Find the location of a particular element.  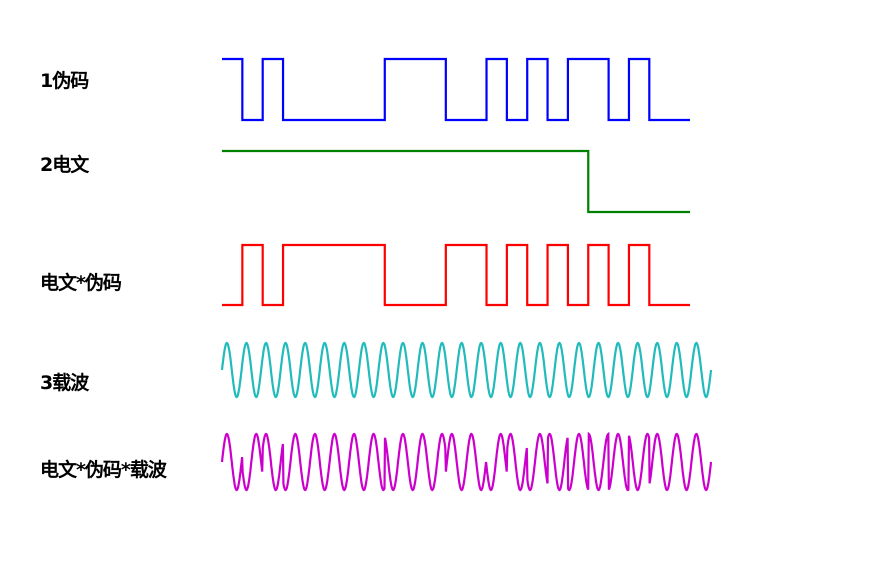

message-times-pn-label: 电文*伪码 is located at coordinates (81, 283).